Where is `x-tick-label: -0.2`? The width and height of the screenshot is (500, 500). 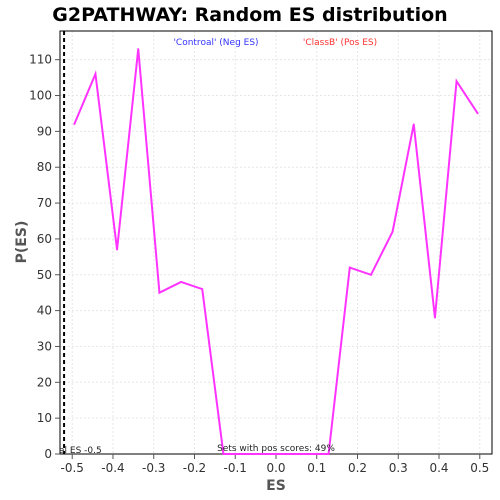
x-tick-label: -0.2 is located at coordinates (194, 468).